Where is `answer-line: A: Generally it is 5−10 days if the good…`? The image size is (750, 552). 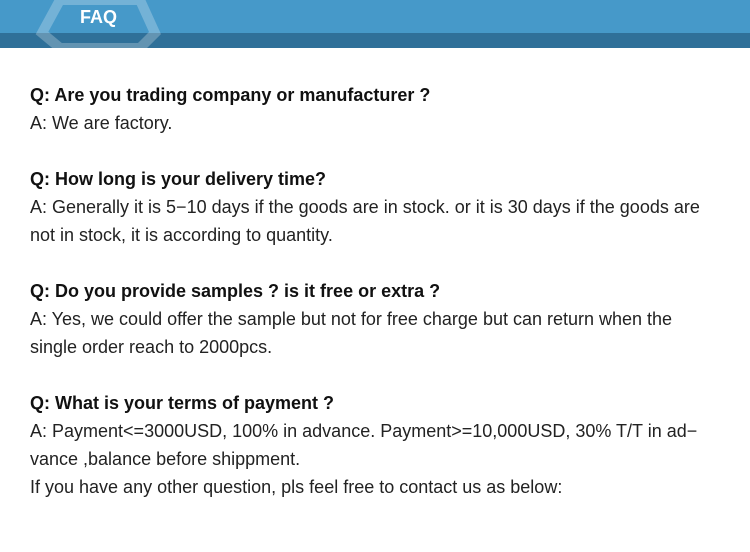 answer-line: A: Generally it is 5−10 days if the good… is located at coordinates (365, 207).